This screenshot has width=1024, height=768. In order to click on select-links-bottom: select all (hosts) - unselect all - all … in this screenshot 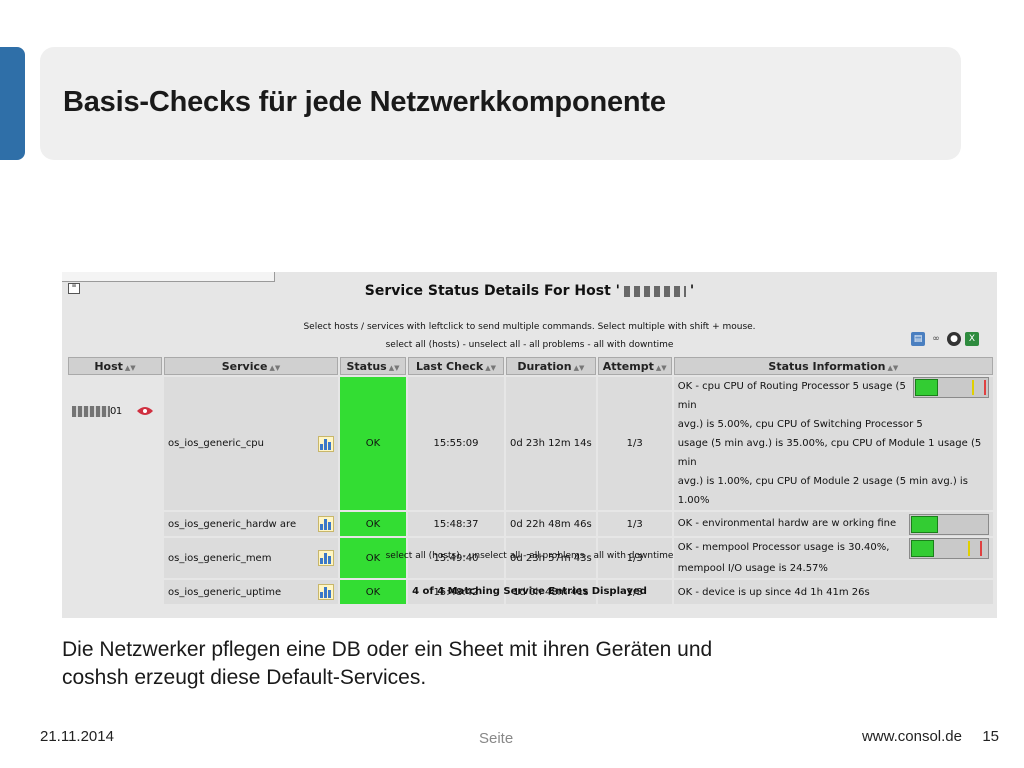, I will do `click(529, 556)`.